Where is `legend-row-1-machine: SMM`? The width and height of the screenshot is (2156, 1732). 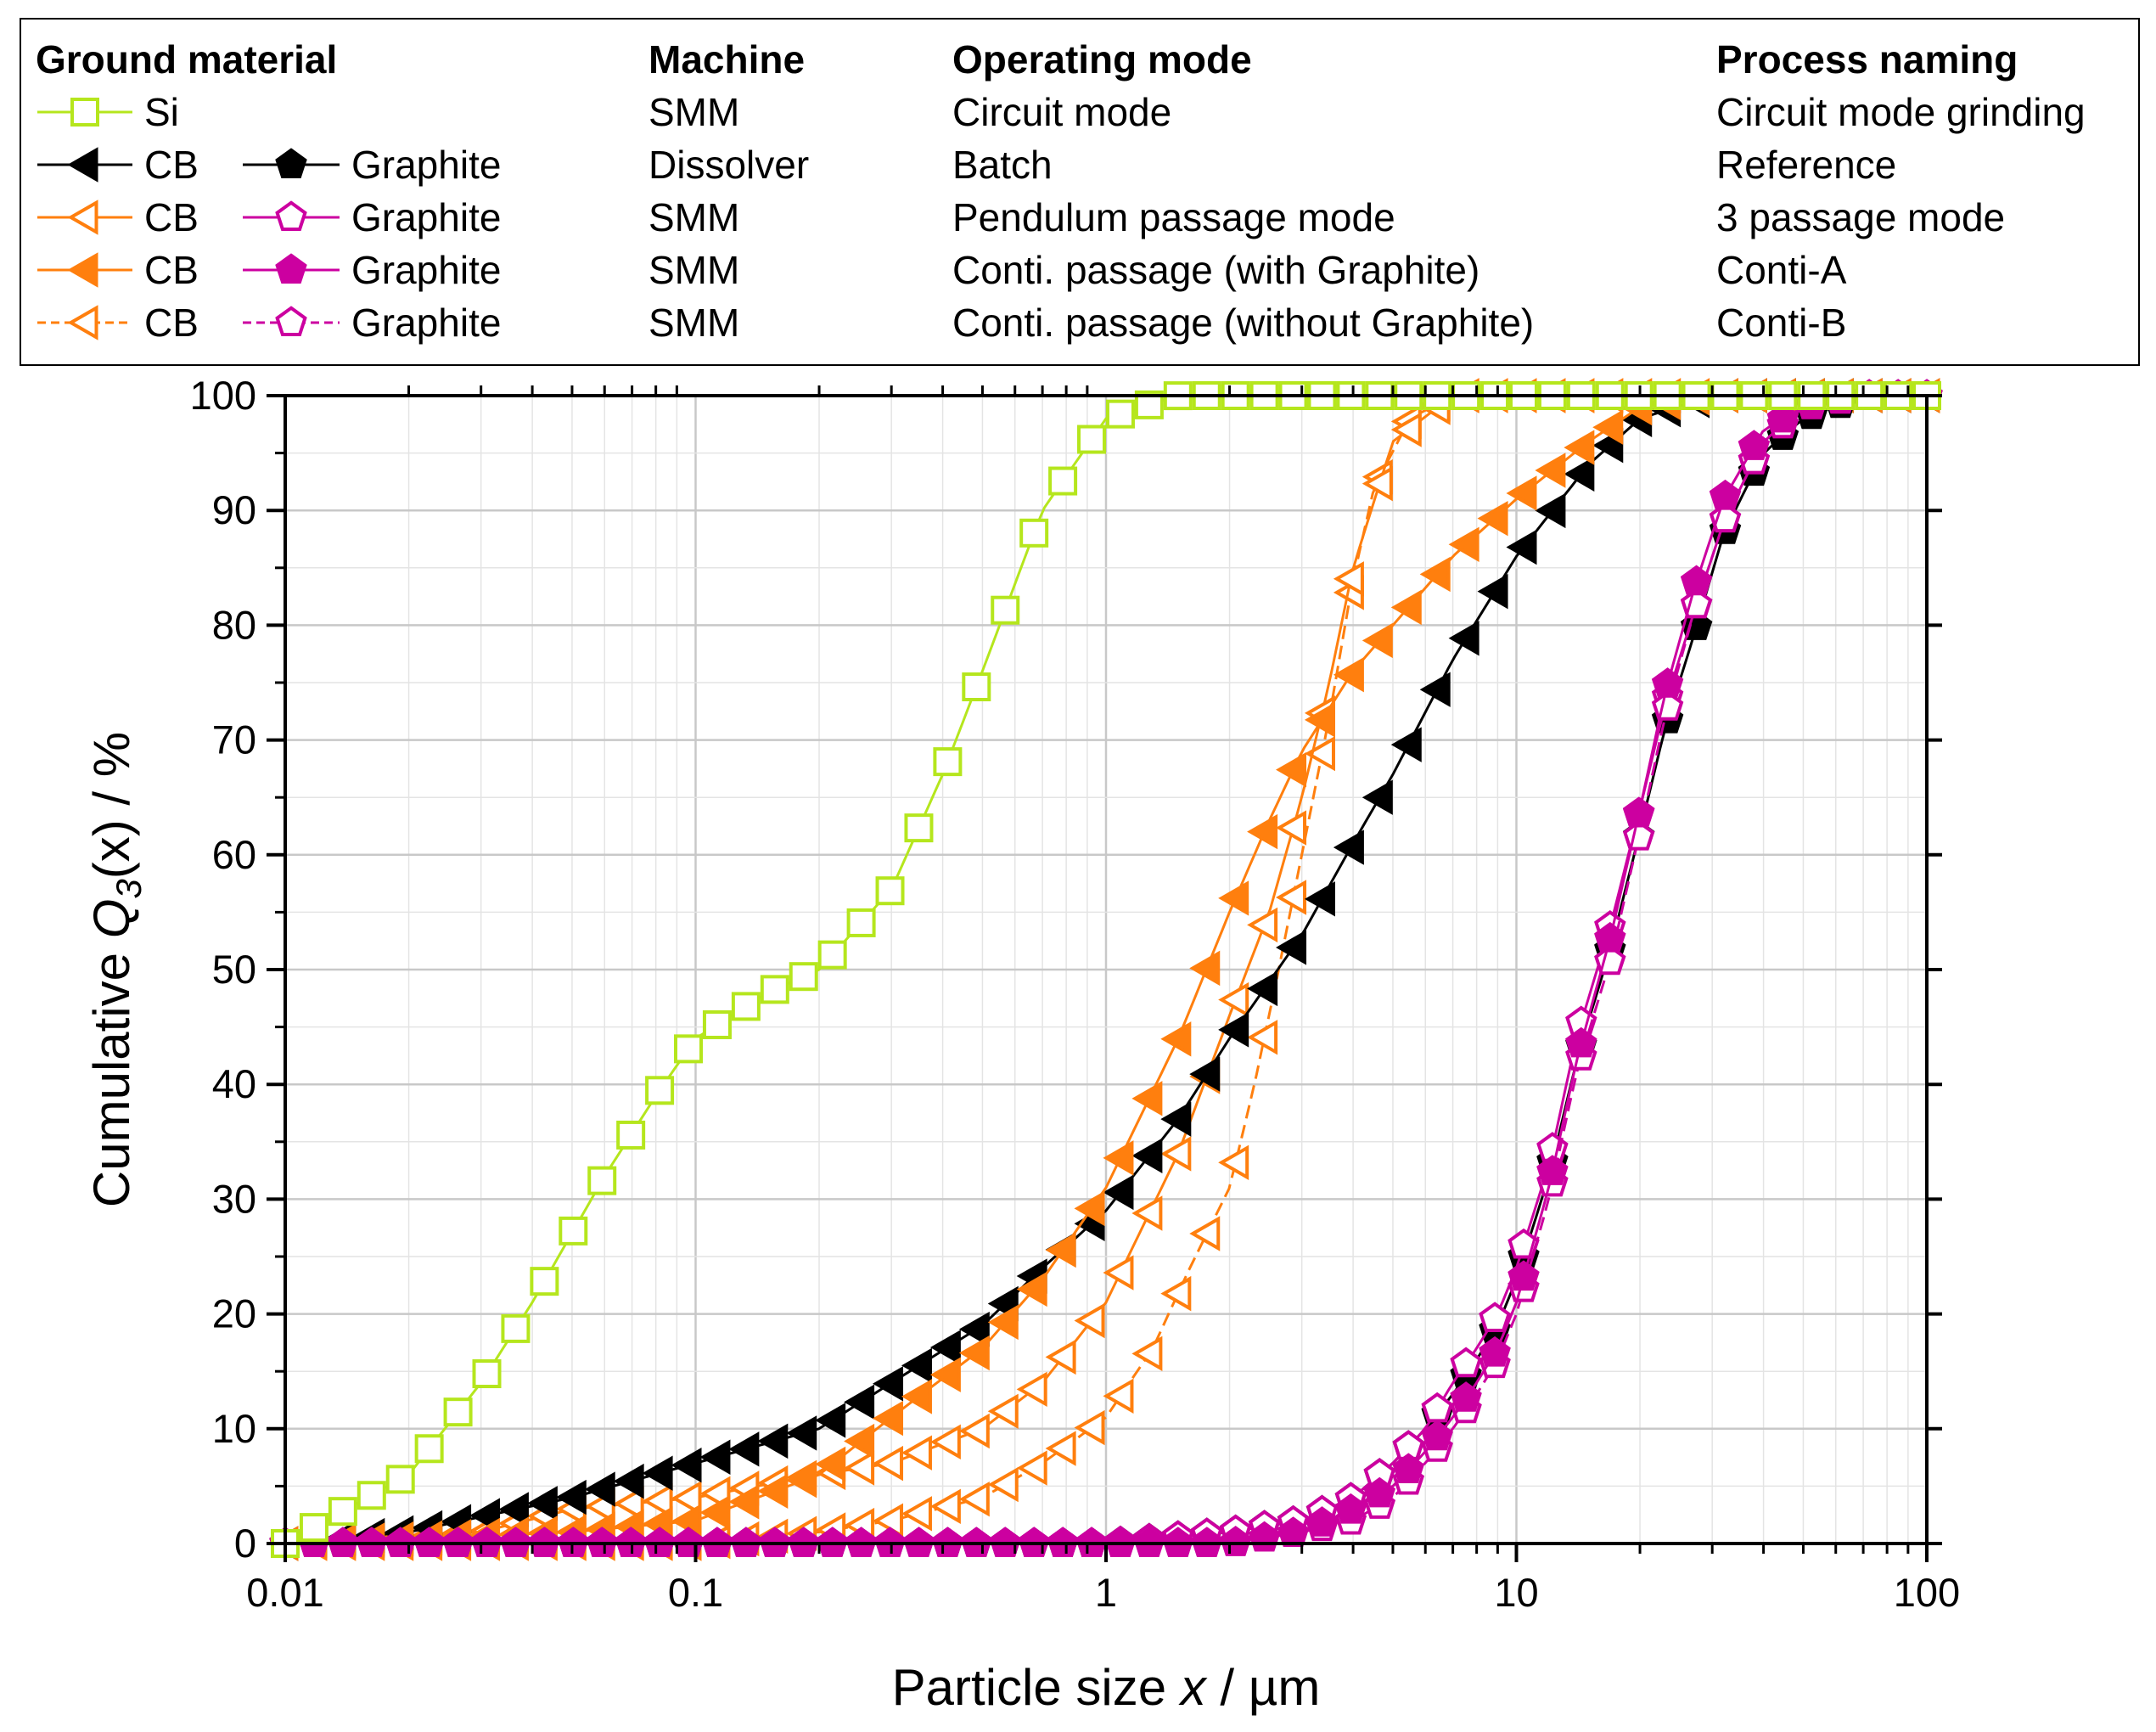
legend-row-1-machine: SMM is located at coordinates (693, 112).